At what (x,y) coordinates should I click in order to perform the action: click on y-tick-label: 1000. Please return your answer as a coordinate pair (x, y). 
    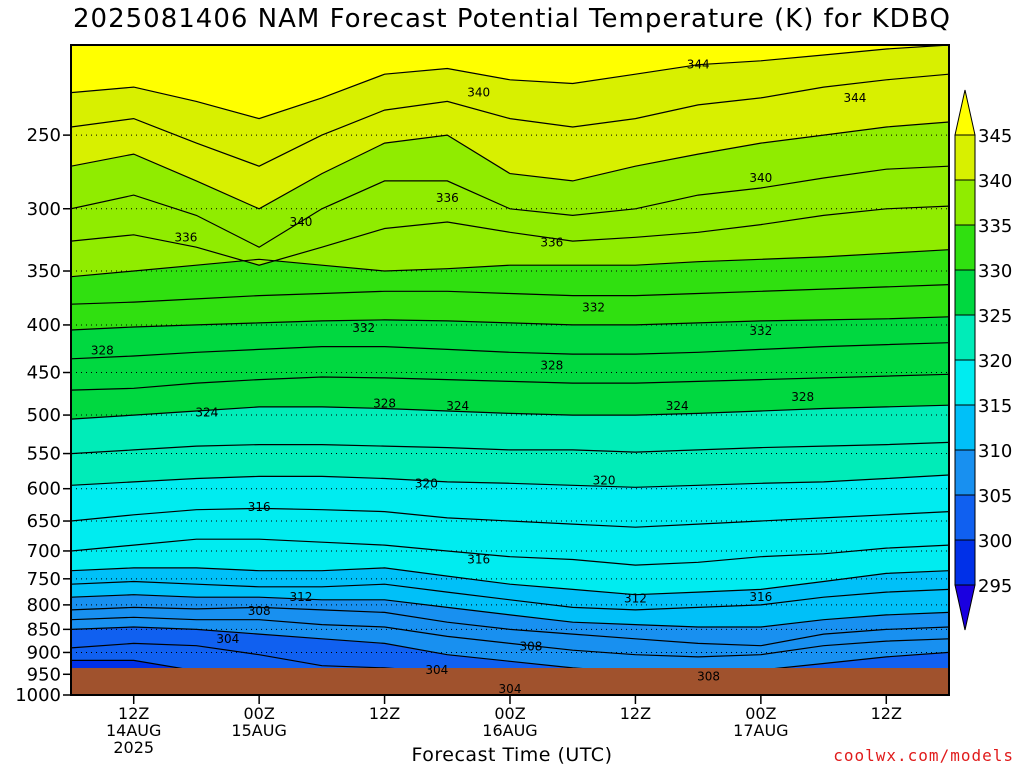
    Looking at the image, I should click on (38, 695).